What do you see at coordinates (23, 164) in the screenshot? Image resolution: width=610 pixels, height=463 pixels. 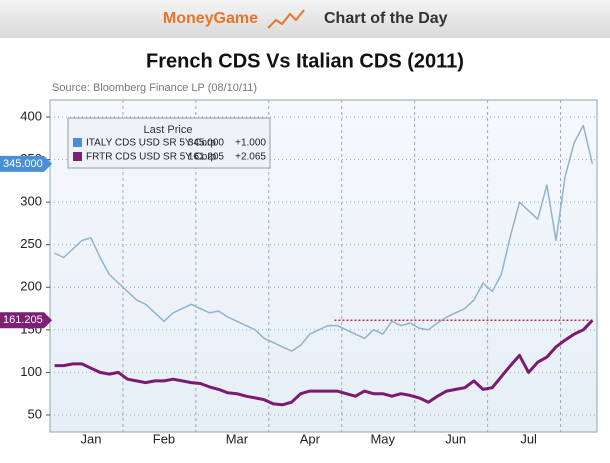 I see `last-price-tag-label: 345.000` at bounding box center [23, 164].